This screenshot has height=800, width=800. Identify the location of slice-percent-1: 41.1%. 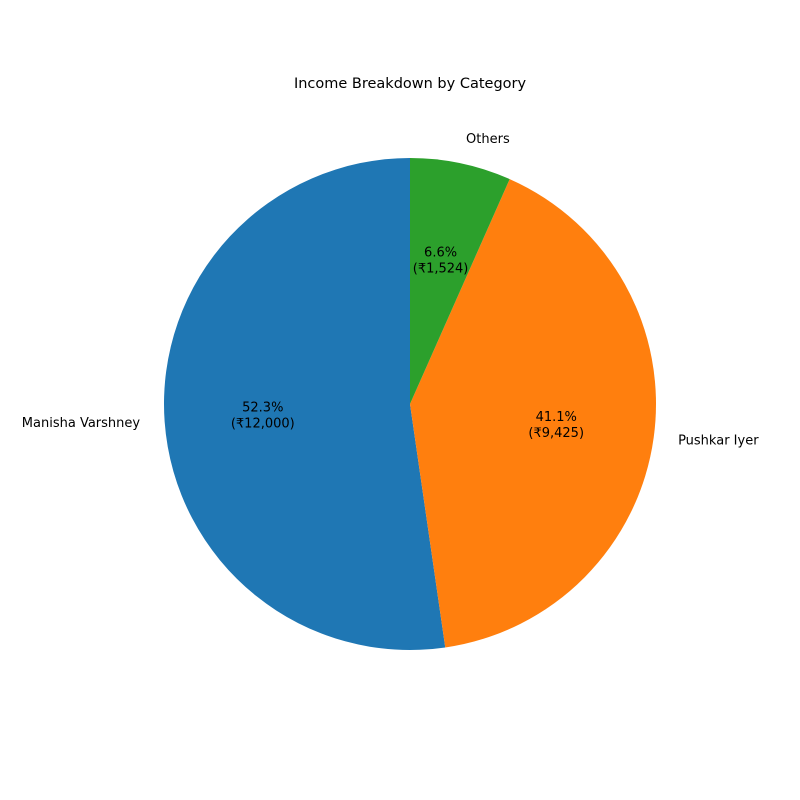
(556, 417).